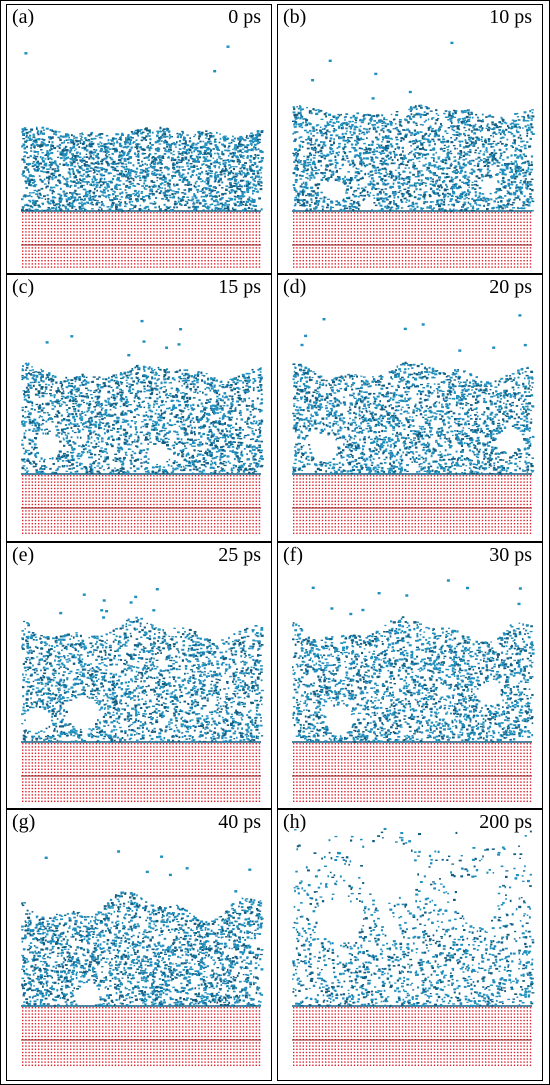 The image size is (550, 1085). I want to click on snapshot-panel: (f) 30 ps, so click(410, 675).